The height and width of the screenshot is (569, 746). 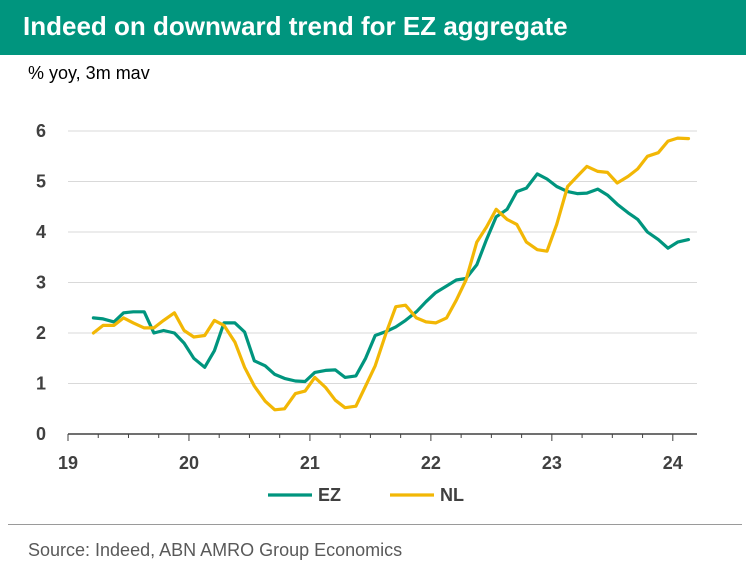 What do you see at coordinates (431, 463) in the screenshot?
I see `x-tick-label-22: 22` at bounding box center [431, 463].